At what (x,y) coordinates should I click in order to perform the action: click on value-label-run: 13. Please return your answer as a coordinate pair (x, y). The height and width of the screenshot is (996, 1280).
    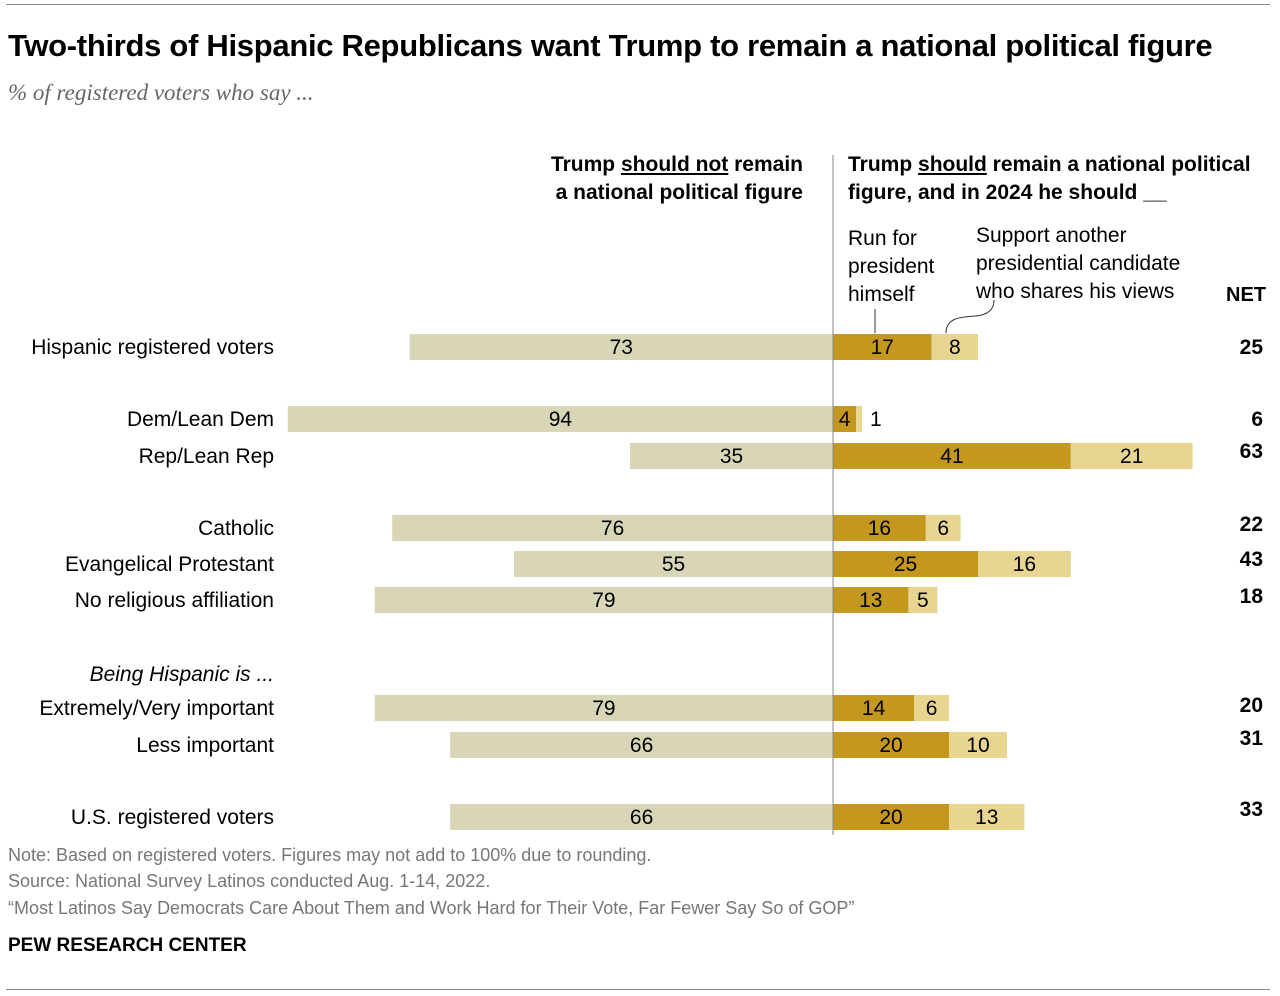
    Looking at the image, I should click on (870, 600).